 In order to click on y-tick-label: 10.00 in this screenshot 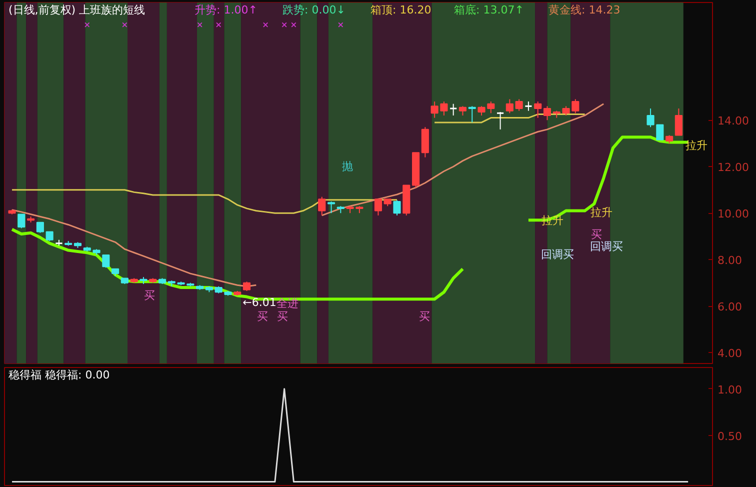, I will do `click(733, 214)`.